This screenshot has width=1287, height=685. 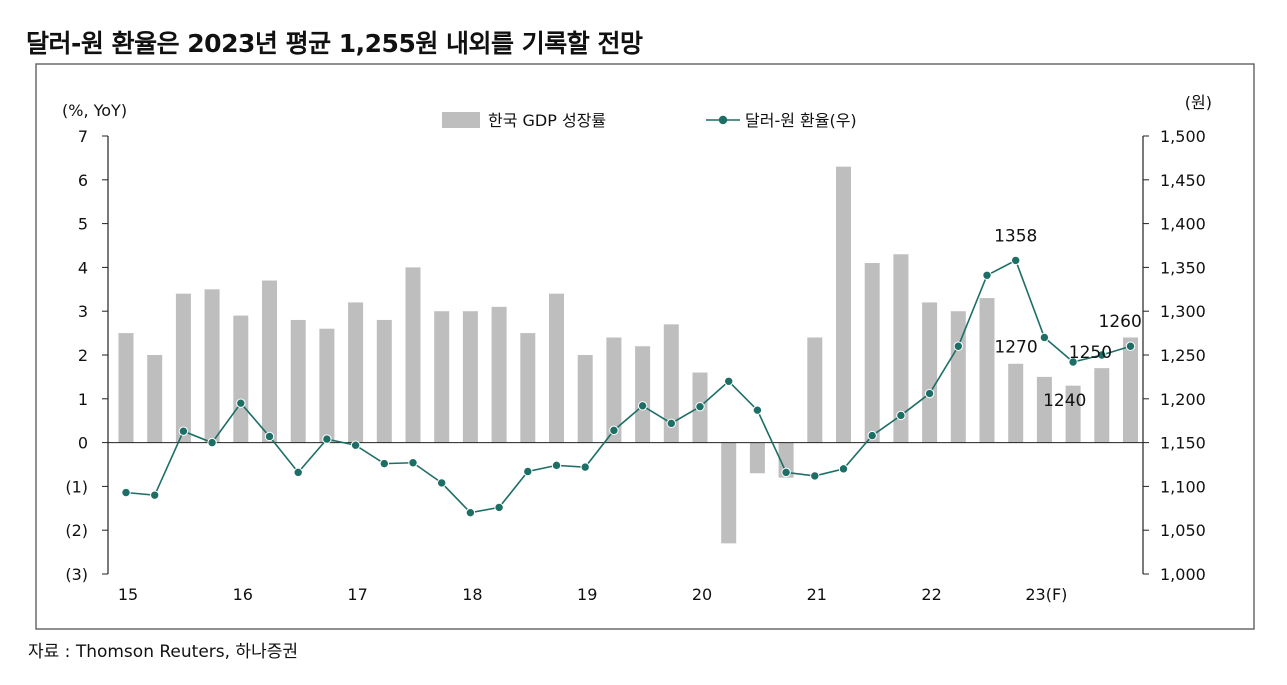 What do you see at coordinates (83, 224) in the screenshot?
I see `left-tick-label: 5` at bounding box center [83, 224].